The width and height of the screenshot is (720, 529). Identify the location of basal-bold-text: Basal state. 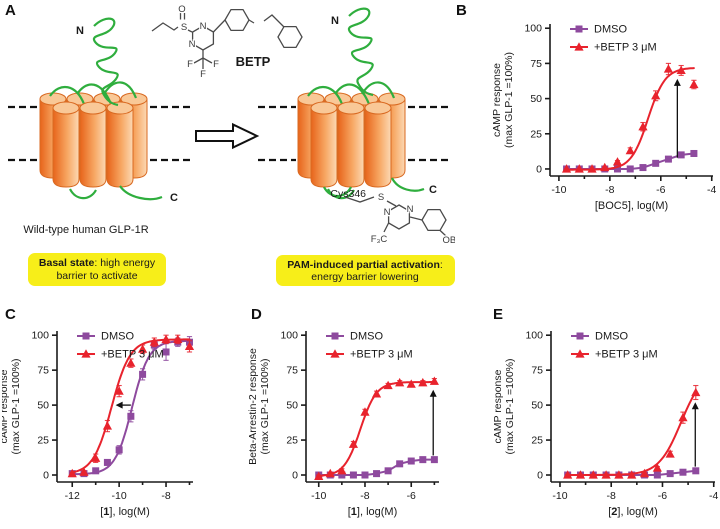
(67, 263).